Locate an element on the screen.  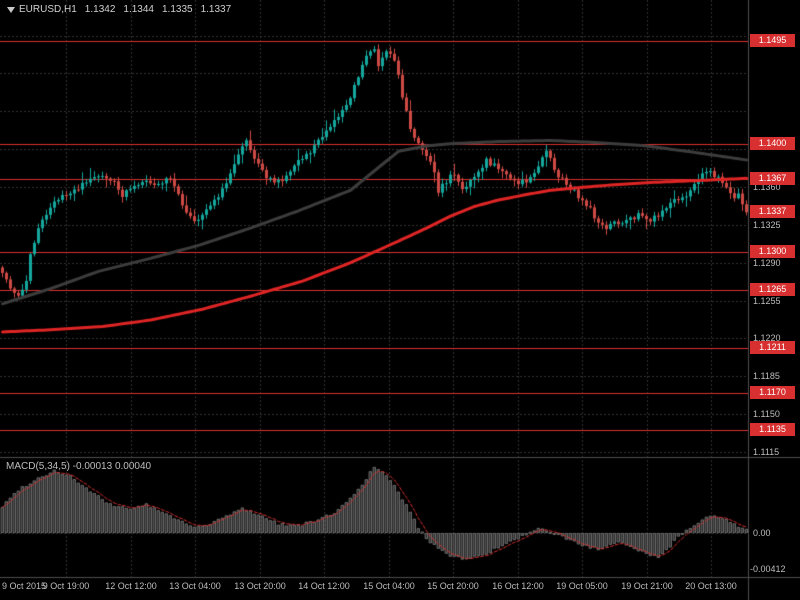
price-tick-label: 1.1290 is located at coordinates (767, 263).